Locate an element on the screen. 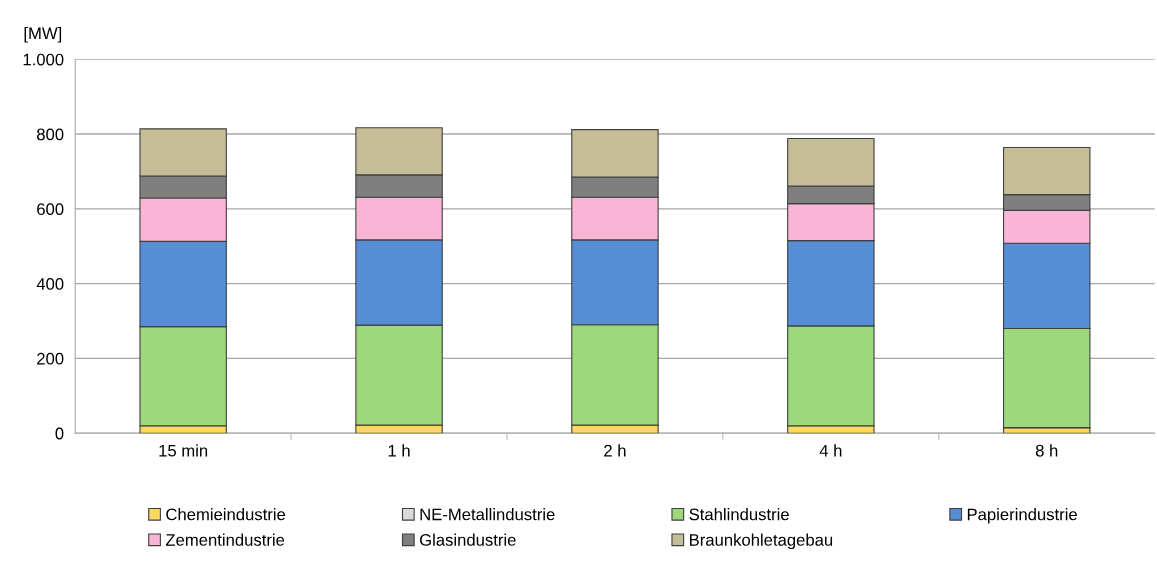 Image resolution: width=1157 pixels, height=570 pixels. legend-label: Stahlindustrie is located at coordinates (739, 514).